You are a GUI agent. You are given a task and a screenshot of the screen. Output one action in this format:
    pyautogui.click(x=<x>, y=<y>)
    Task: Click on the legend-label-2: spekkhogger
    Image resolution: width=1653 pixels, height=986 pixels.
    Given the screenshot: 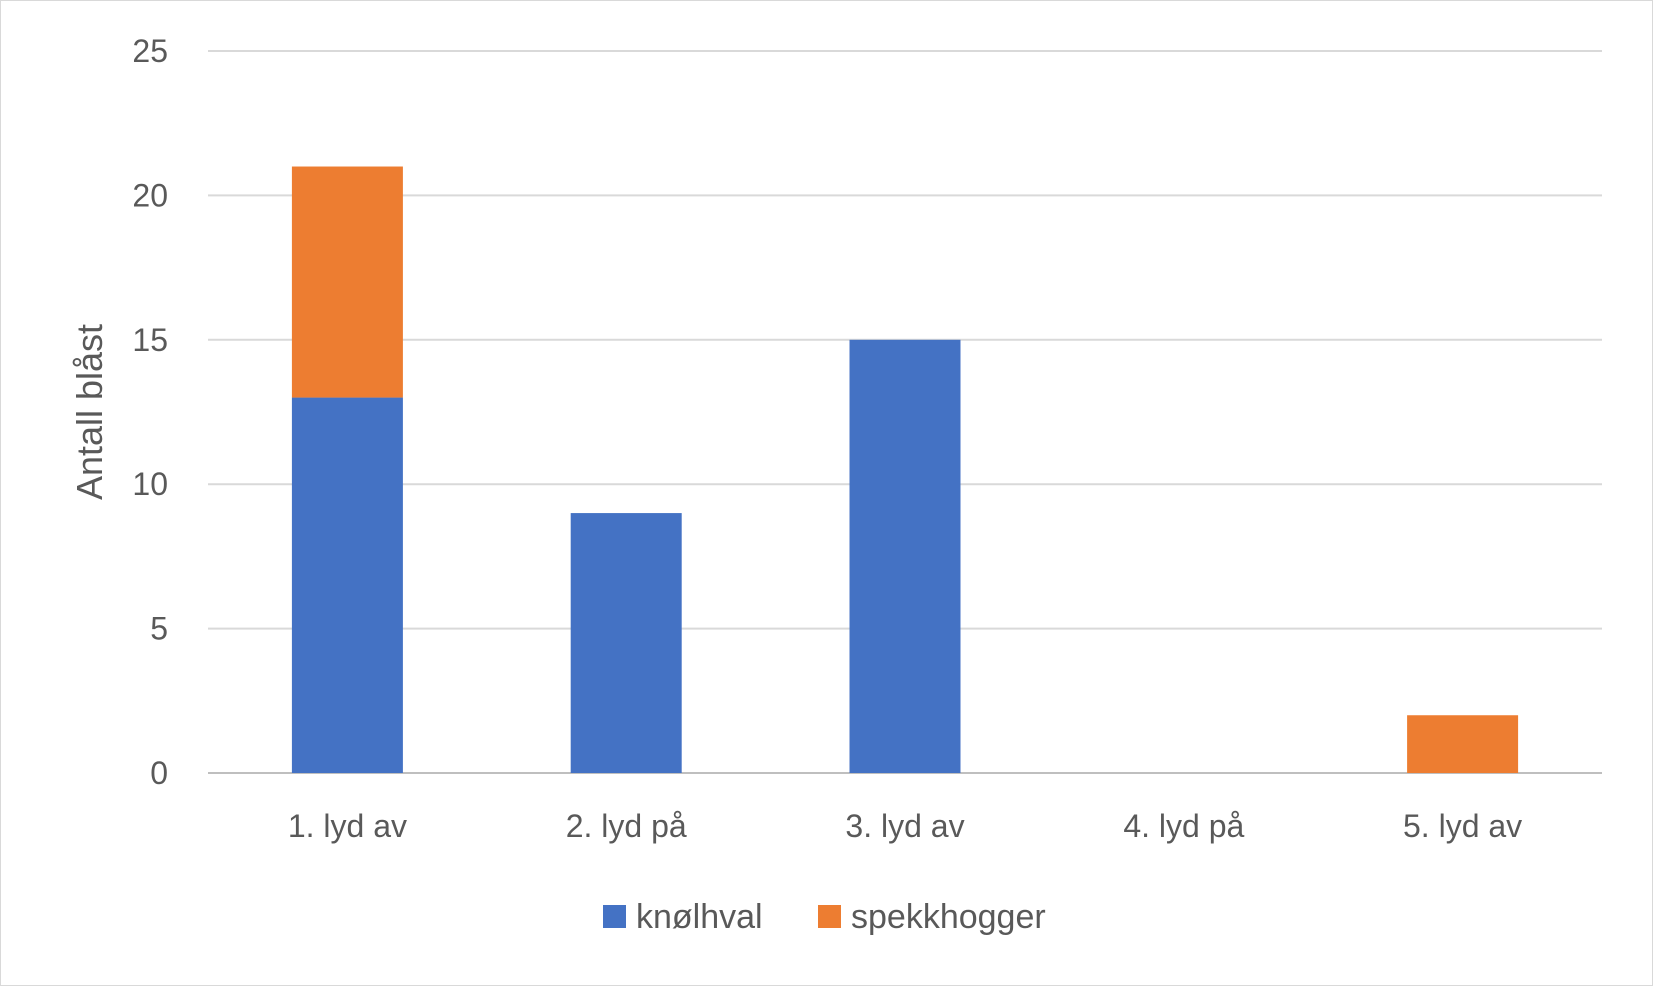 What is the action you would take?
    pyautogui.click(x=948, y=917)
    